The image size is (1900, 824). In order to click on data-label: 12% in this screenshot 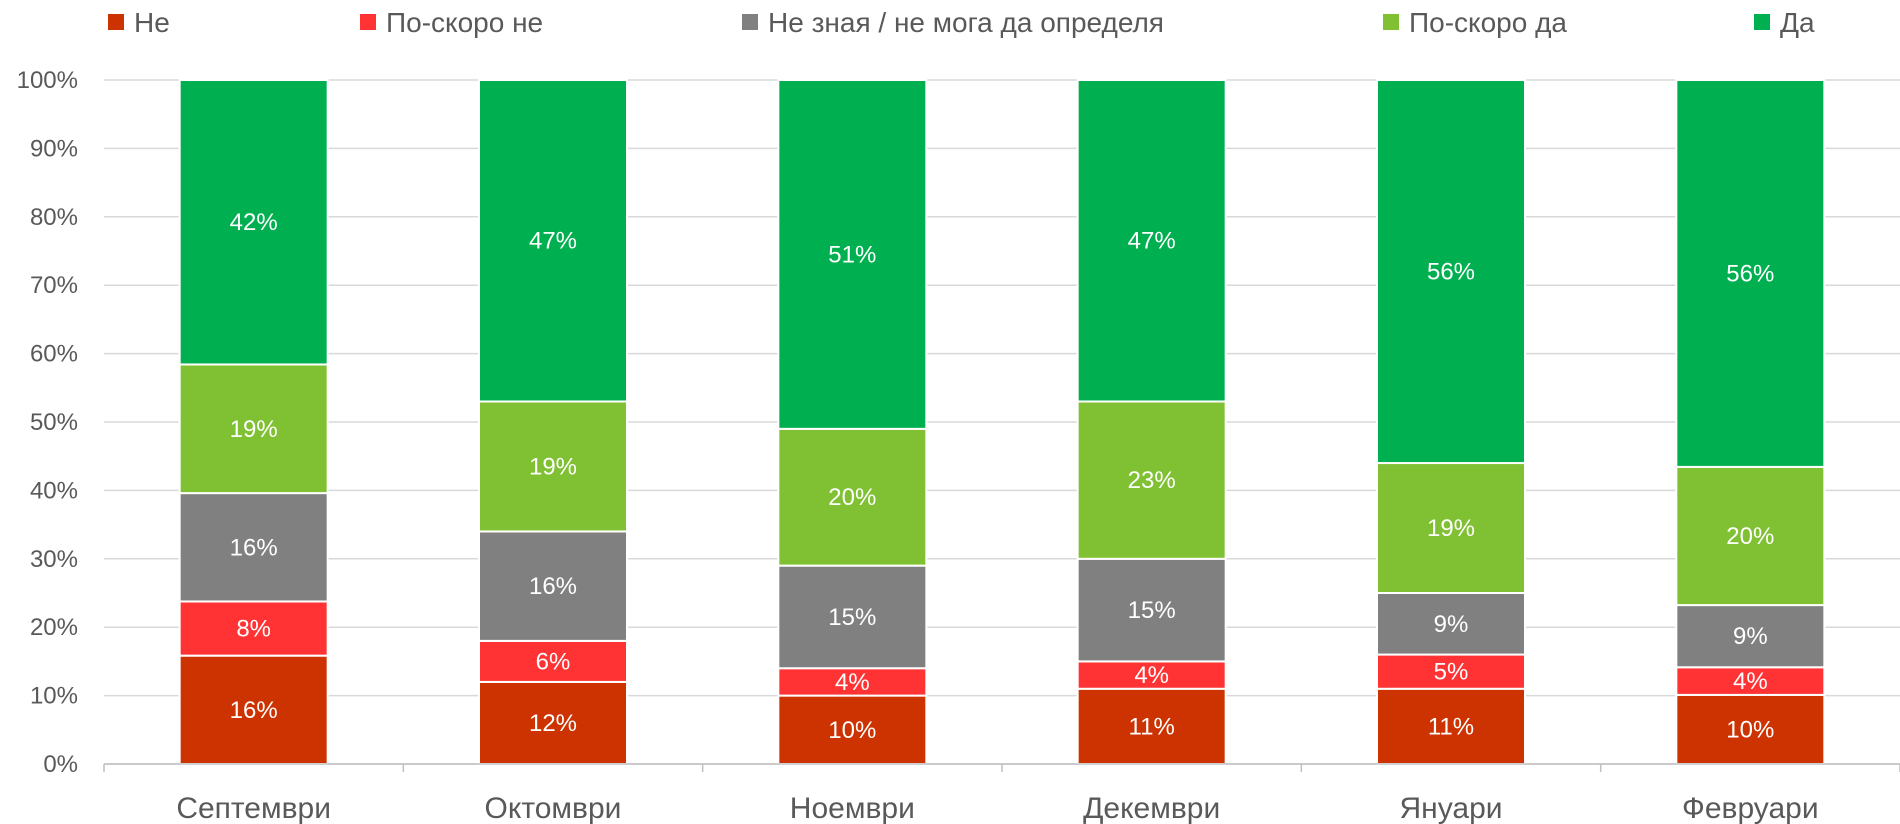, I will do `click(553, 723)`.